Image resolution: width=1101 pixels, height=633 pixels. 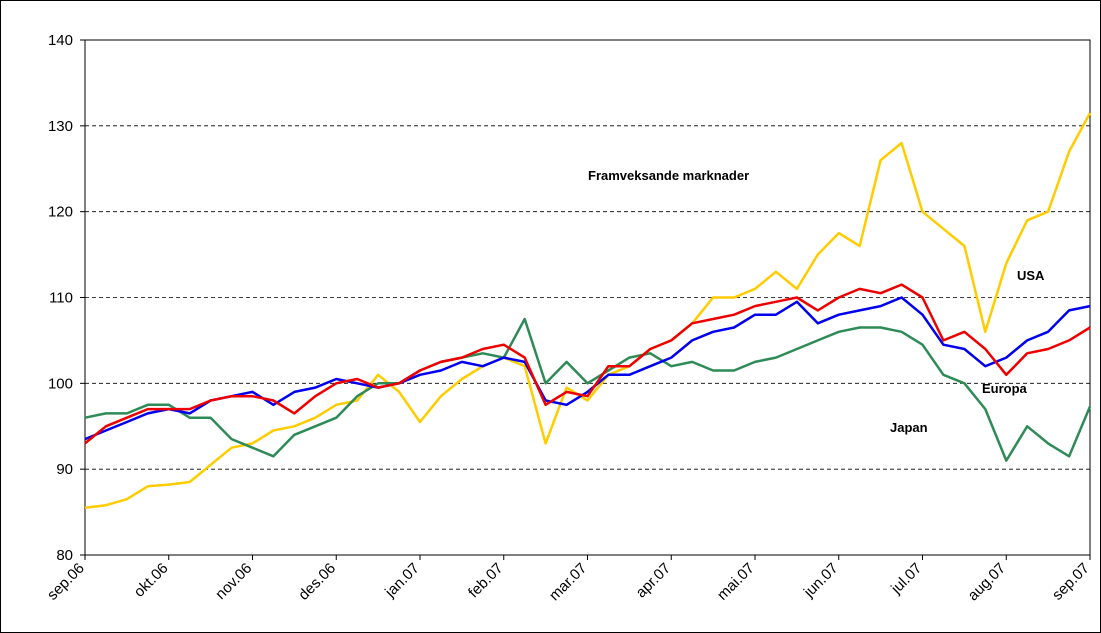 I want to click on y-tick-label: 120, so click(x=60, y=212).